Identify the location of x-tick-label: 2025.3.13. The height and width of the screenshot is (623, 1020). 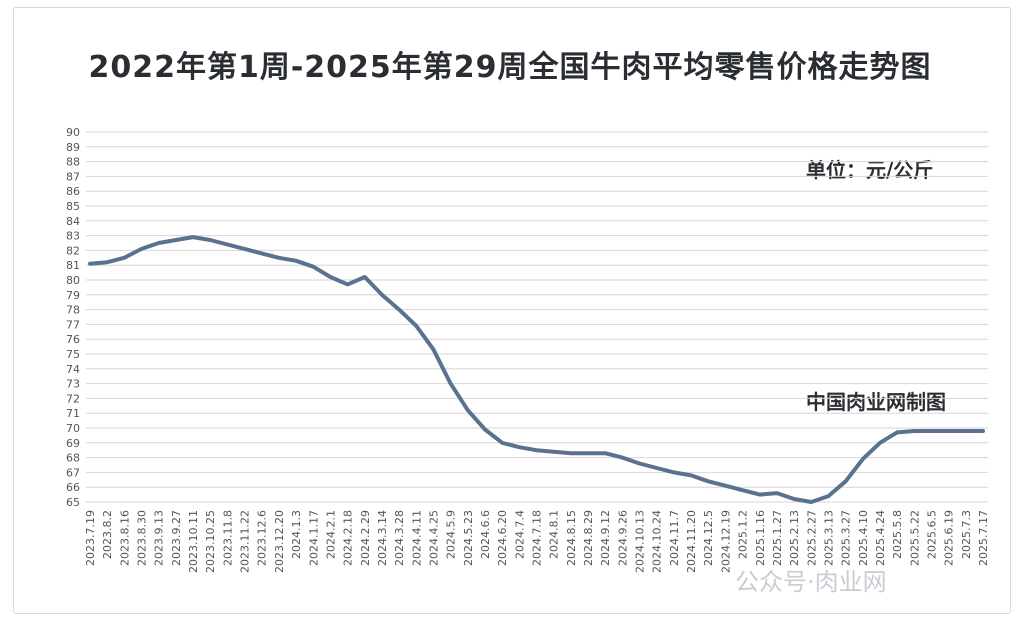
(828, 538).